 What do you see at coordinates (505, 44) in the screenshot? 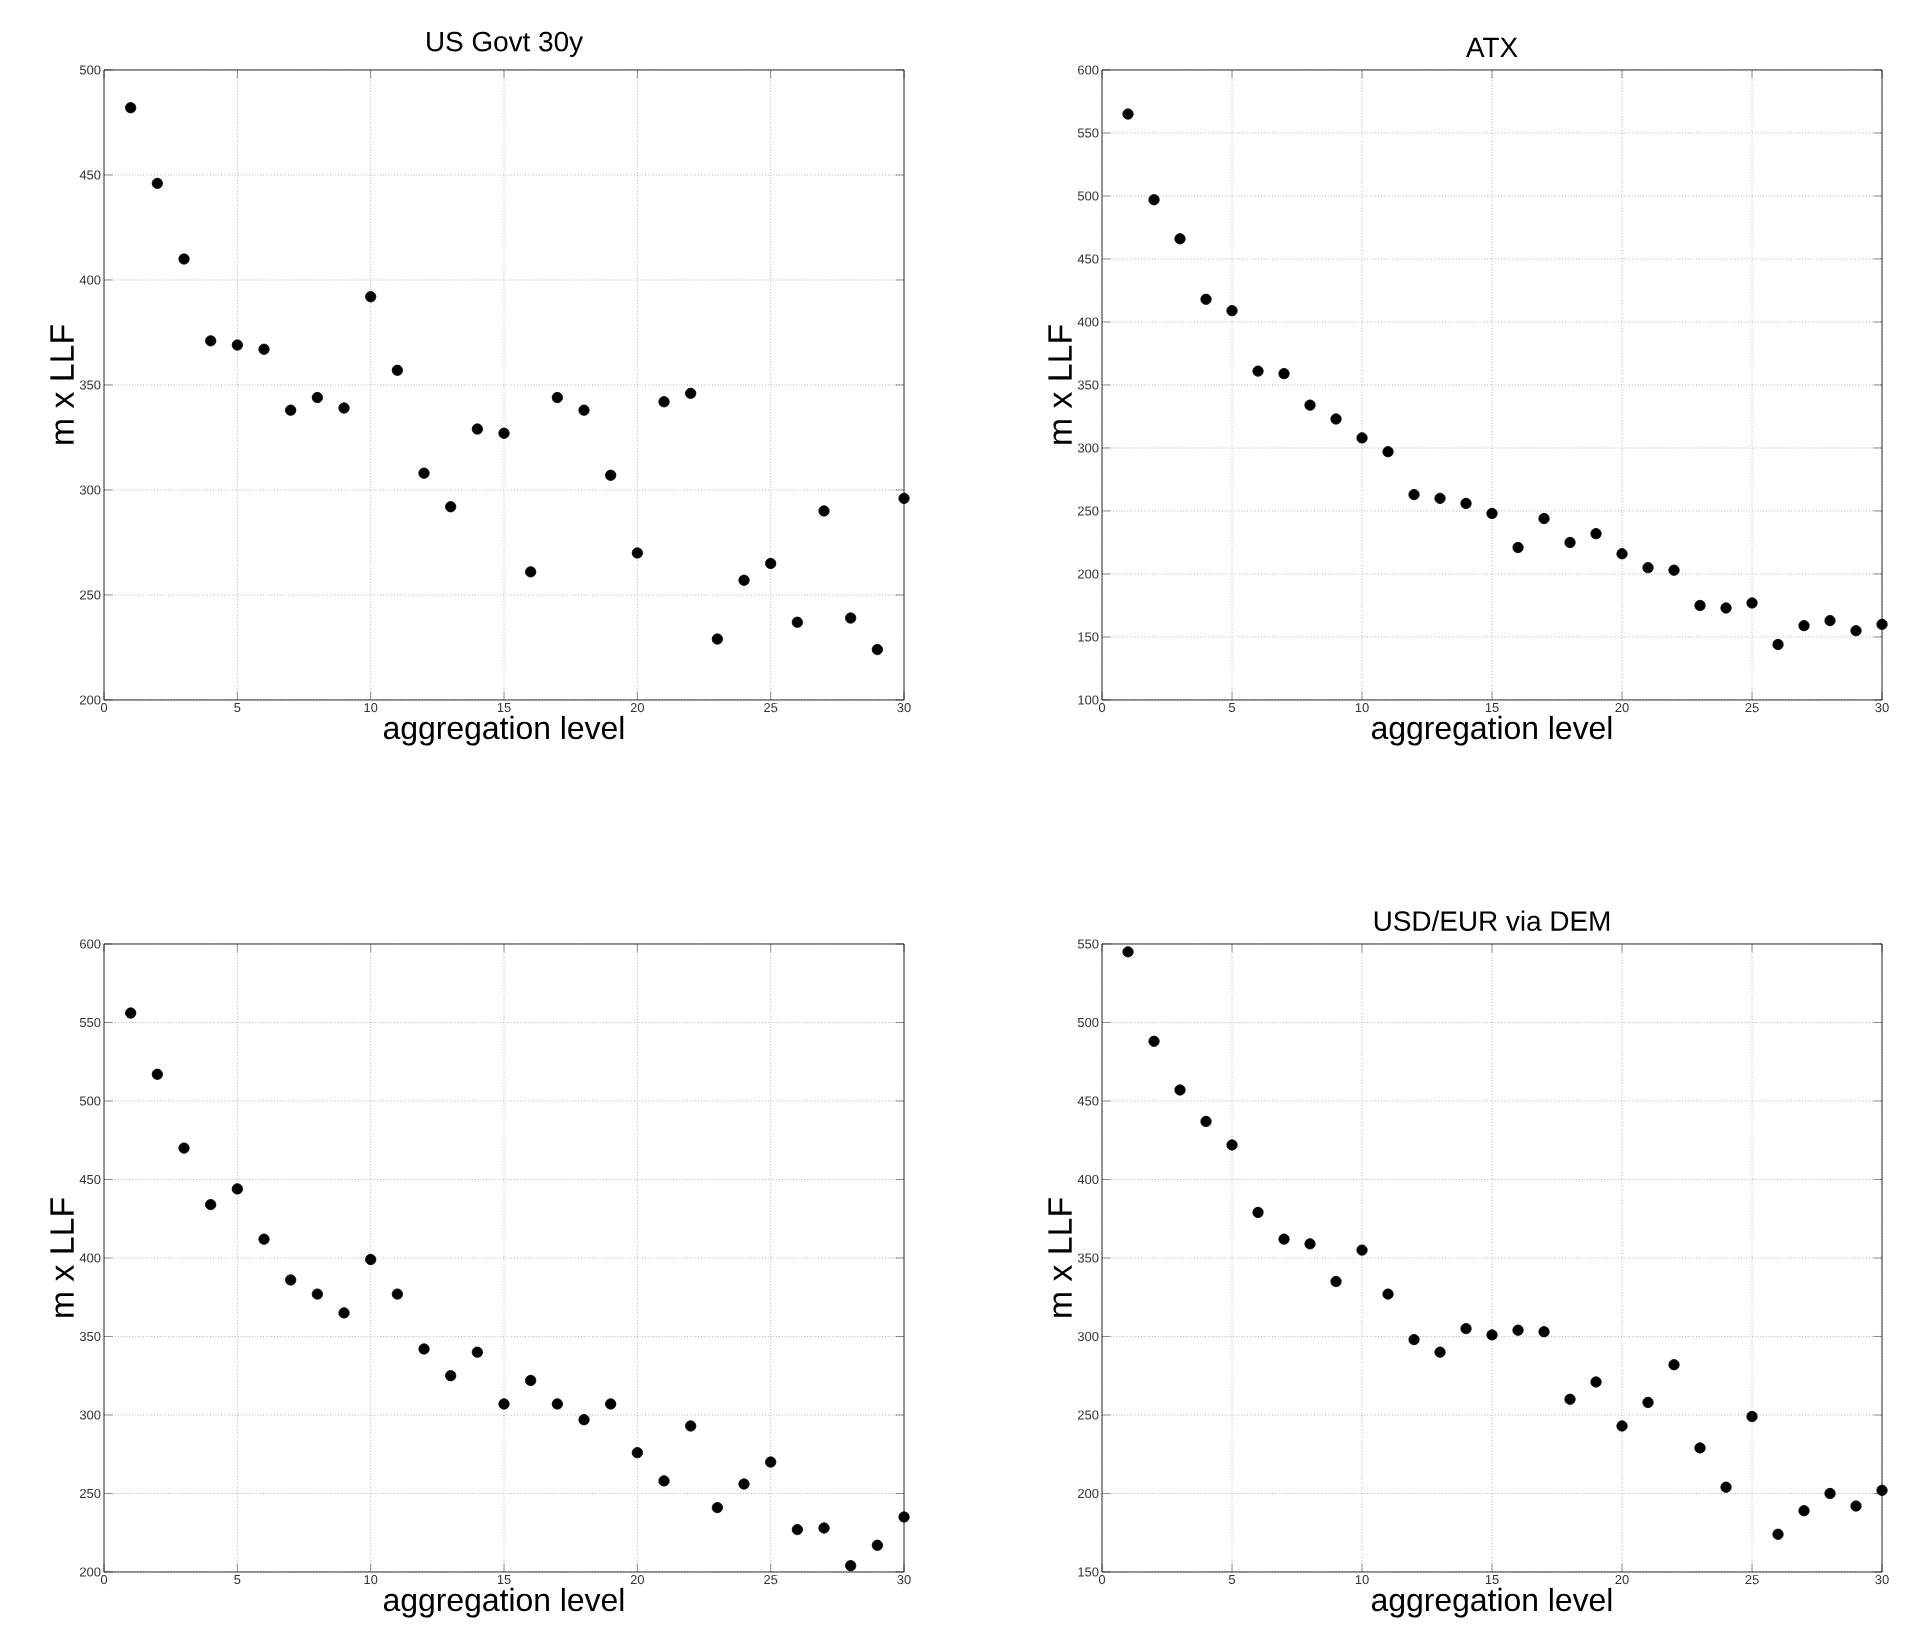
I see `chart-title: US Govt 30y` at bounding box center [505, 44].